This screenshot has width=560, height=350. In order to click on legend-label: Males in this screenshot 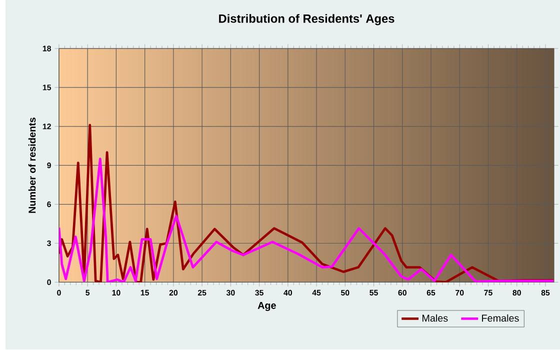, I will do `click(435, 318)`.